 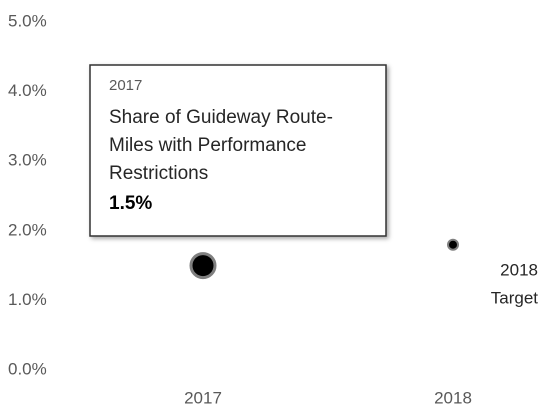 I want to click on y-tick-label: 1.0%, so click(x=27, y=299).